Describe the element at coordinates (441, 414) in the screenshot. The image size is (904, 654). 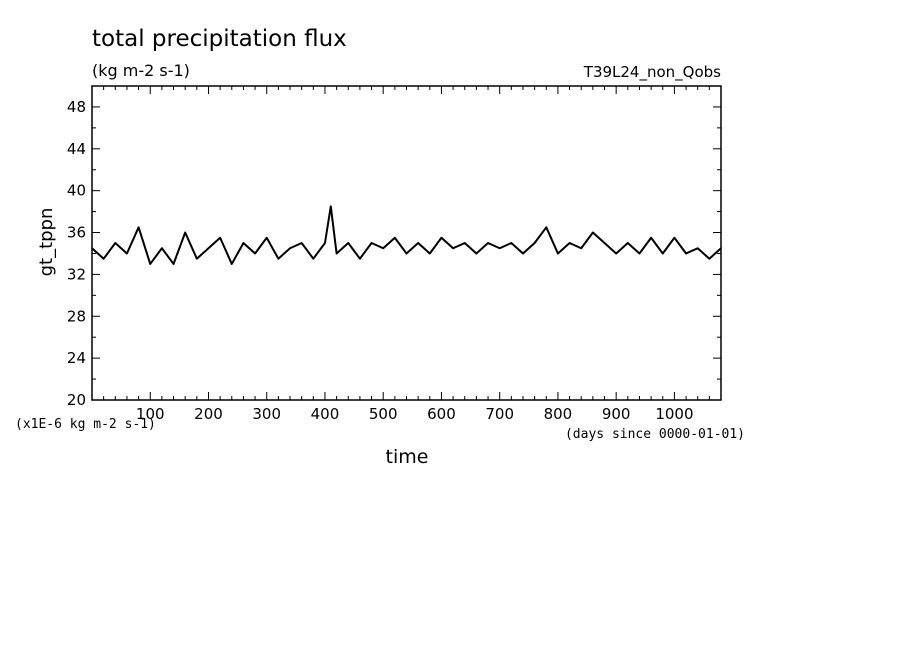
I see `x-tick-label: 600` at that location.